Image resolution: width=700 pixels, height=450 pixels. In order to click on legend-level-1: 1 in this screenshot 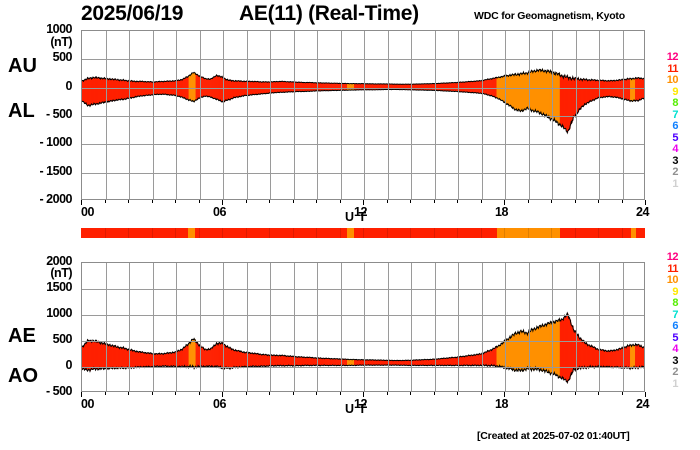, I will do `click(675, 183)`.